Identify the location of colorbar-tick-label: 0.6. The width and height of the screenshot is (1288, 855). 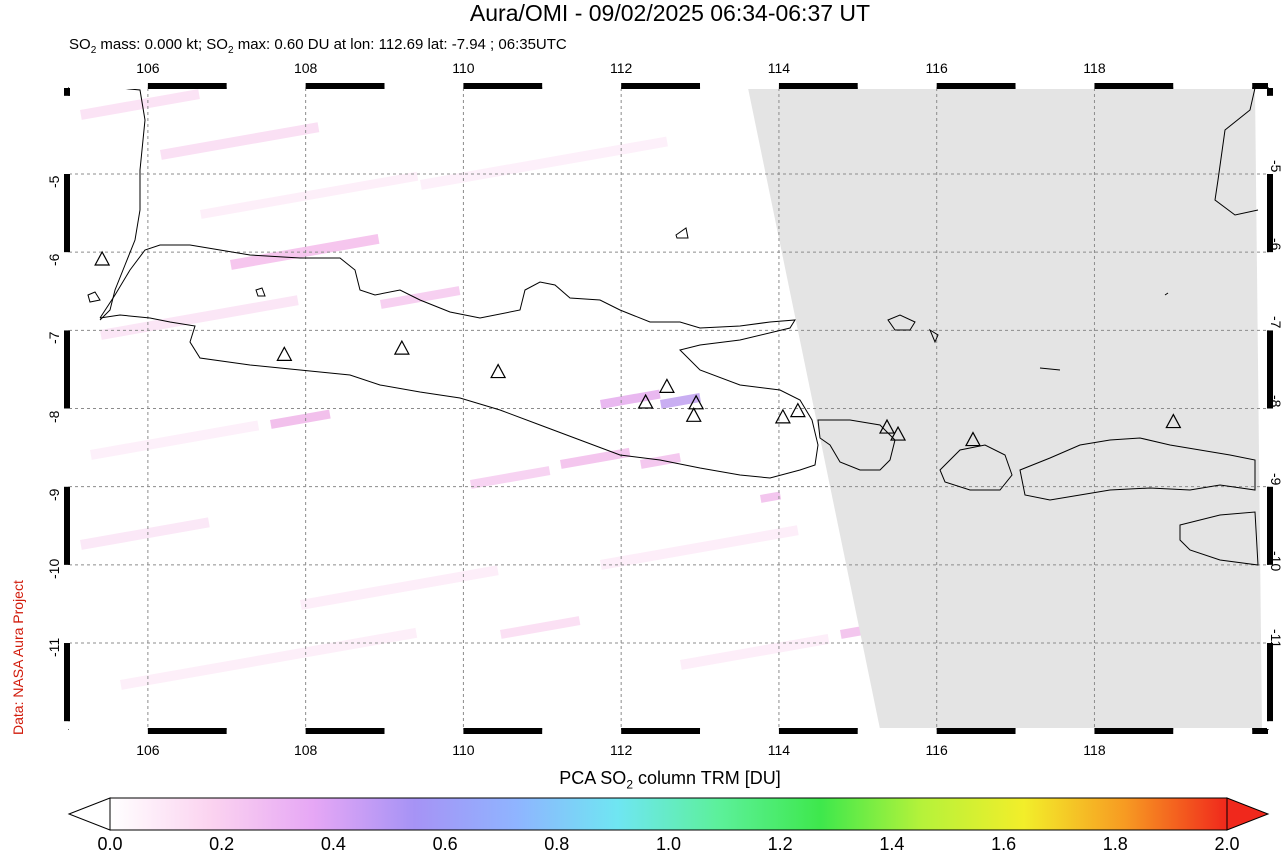
(445, 844).